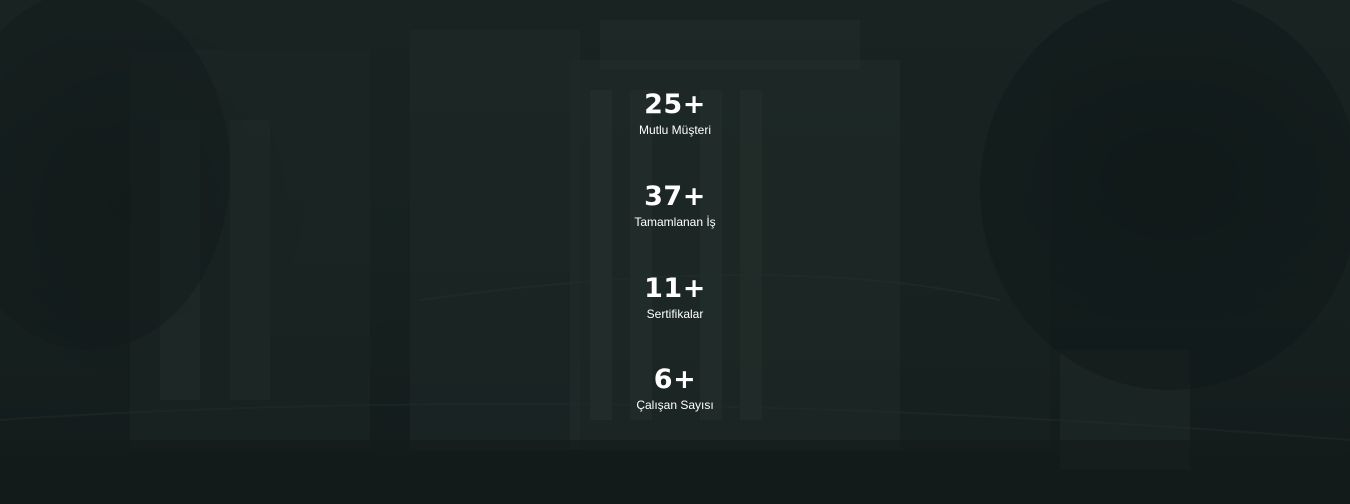 The image size is (1350, 504). I want to click on stat-value: 25+, so click(675, 104).